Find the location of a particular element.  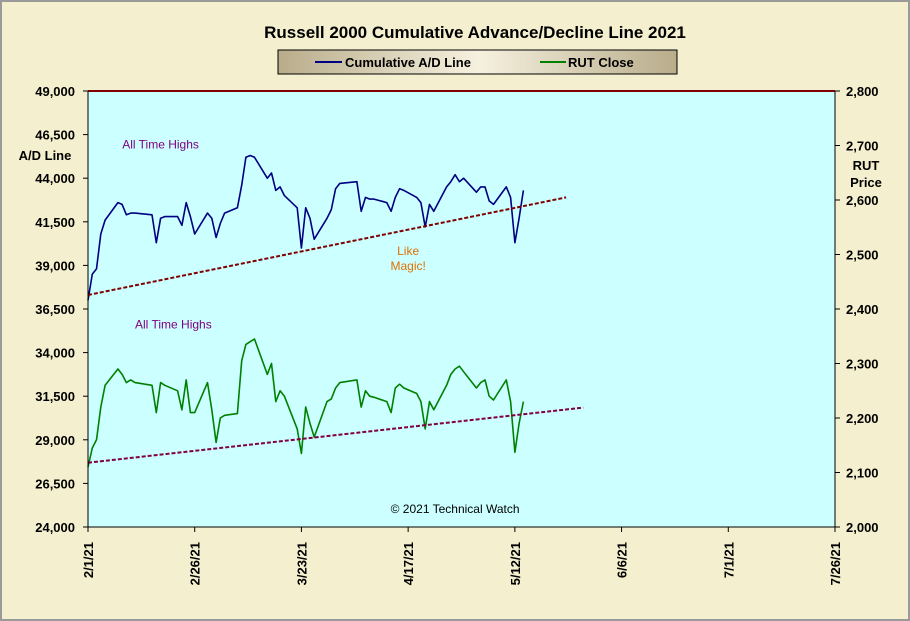

legend-label-ad-line: Cumulative A/D Line is located at coordinates (408, 62).